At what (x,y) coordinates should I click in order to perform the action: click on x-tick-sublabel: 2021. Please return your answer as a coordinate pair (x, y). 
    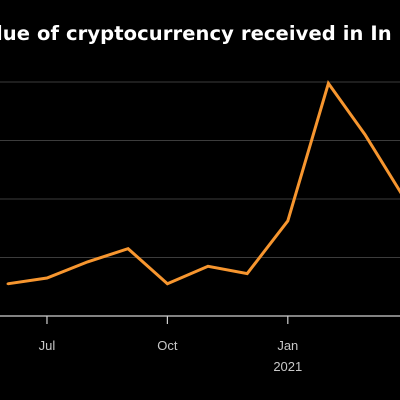
    Looking at the image, I should click on (287, 366).